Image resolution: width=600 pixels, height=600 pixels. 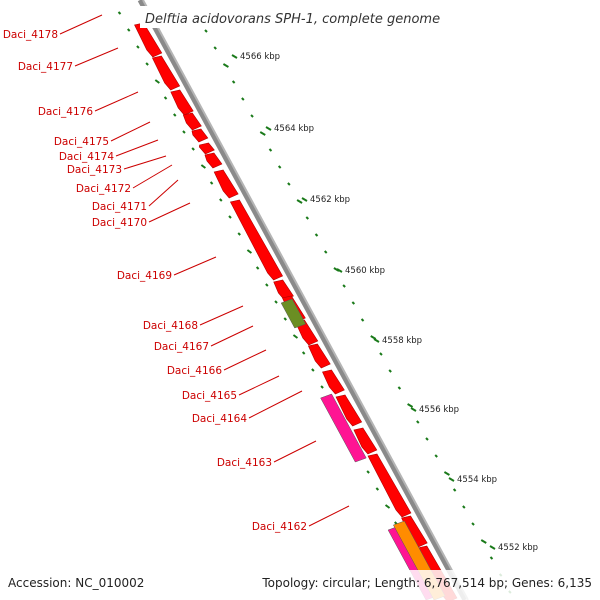 What do you see at coordinates (279, 527) in the screenshot?
I see `gene-label: Daci_4162` at bounding box center [279, 527].